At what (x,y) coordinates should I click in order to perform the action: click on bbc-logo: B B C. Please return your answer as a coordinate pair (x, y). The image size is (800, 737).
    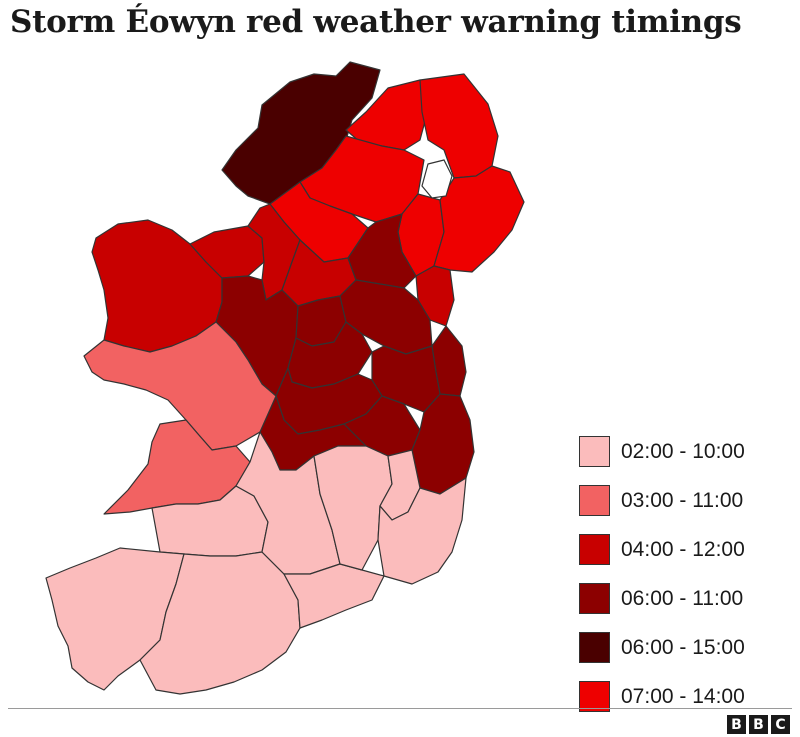
    Looking at the image, I should click on (758, 724).